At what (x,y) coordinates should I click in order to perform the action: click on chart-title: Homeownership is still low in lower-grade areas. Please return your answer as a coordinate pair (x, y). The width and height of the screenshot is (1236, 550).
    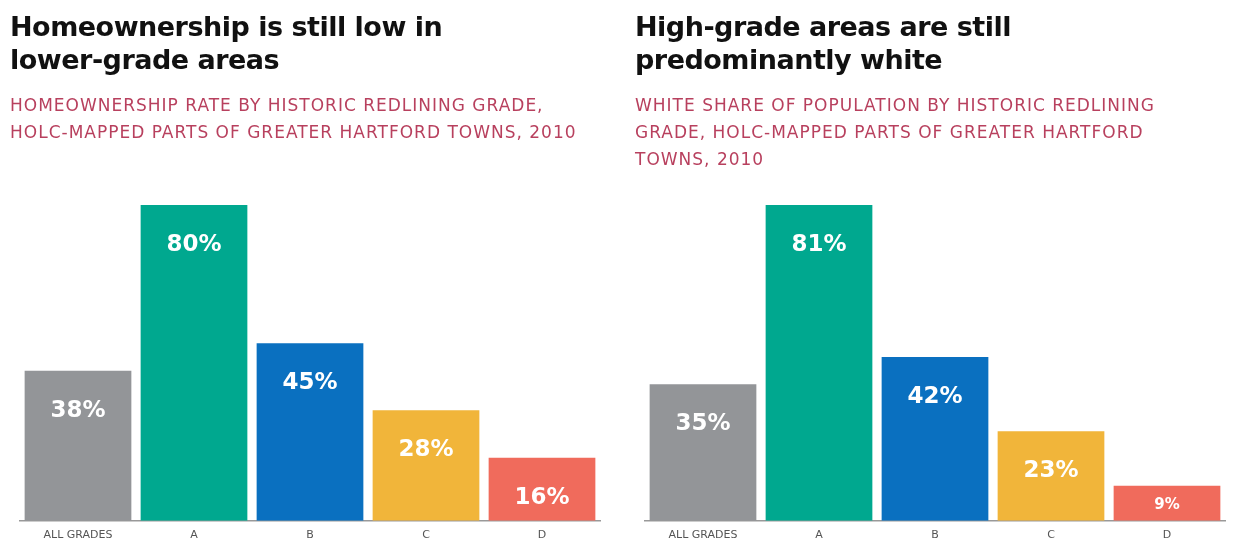
    Looking at the image, I should click on (227, 43).